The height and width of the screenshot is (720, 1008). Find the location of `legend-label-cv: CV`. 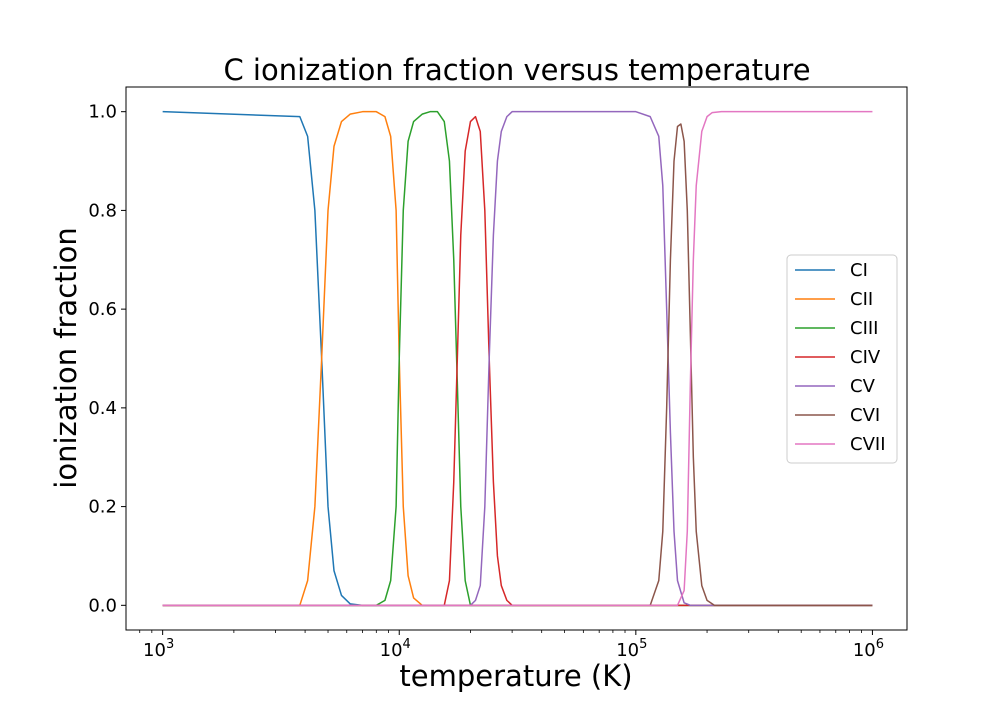

legend-label-cv: CV is located at coordinates (863, 386).